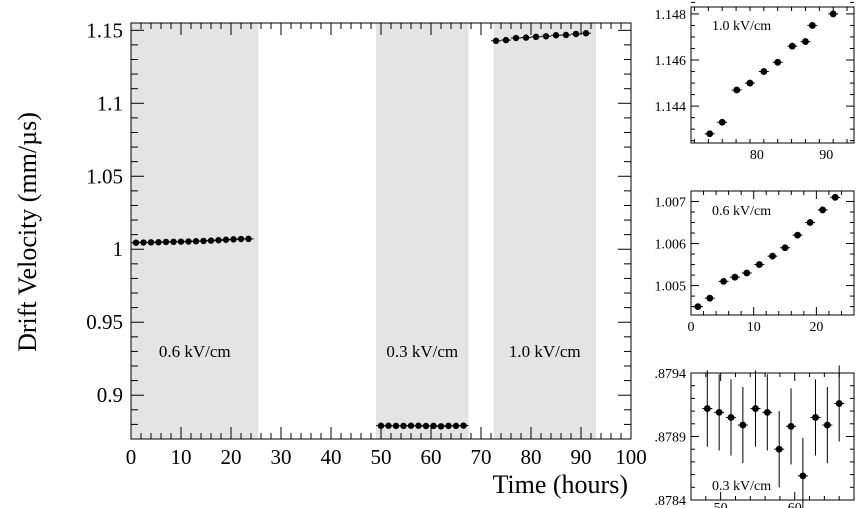  I want to click on inset-0-6-kv: 0 10 20 1.005 1.006 1.007 0.6 kV/cm, so click(755, 262).